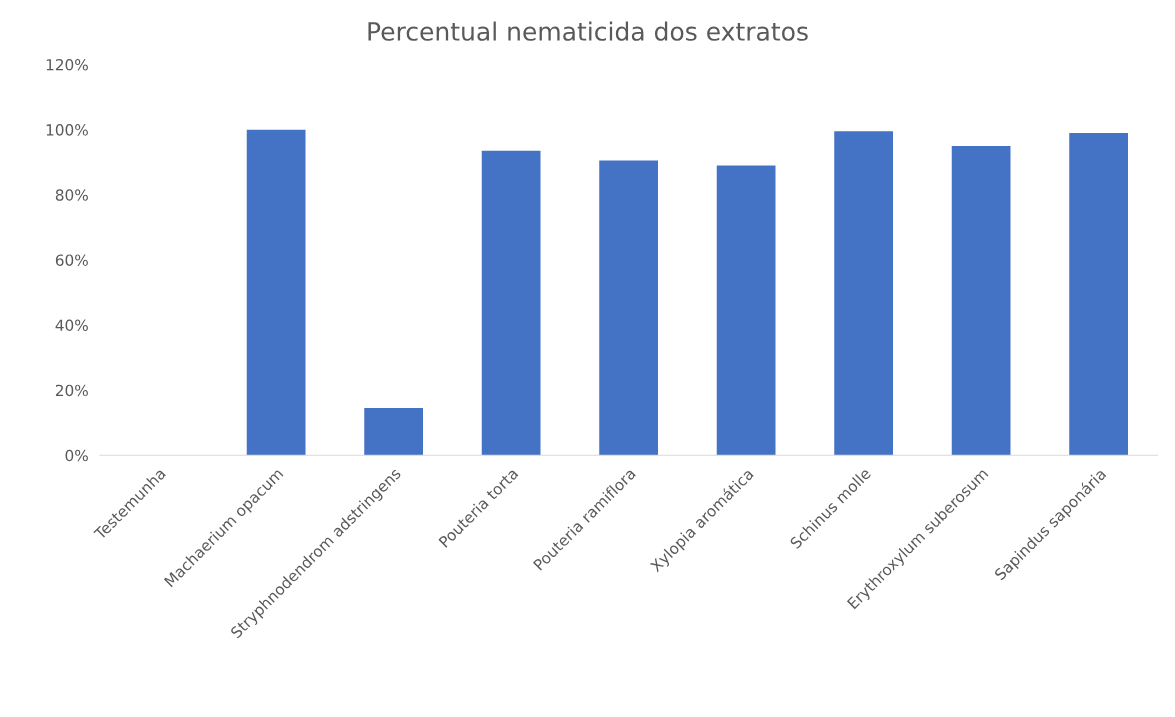 The width and height of the screenshot is (1175, 717). Describe the element at coordinates (67, 130) in the screenshot. I see `y-tick-label: 100%` at that location.